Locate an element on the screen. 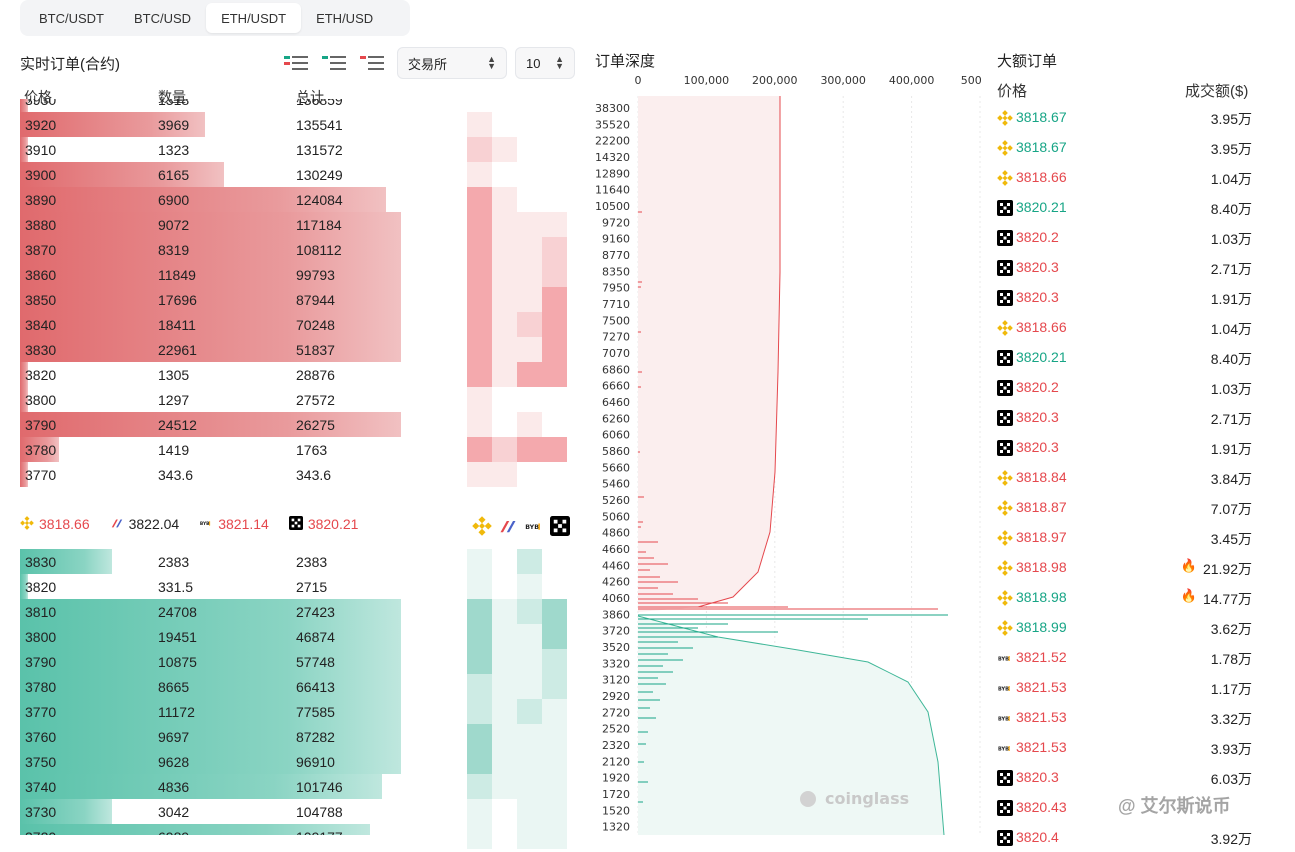  ask-row: 3930 1318 136859 is located at coordinates (215, 105).